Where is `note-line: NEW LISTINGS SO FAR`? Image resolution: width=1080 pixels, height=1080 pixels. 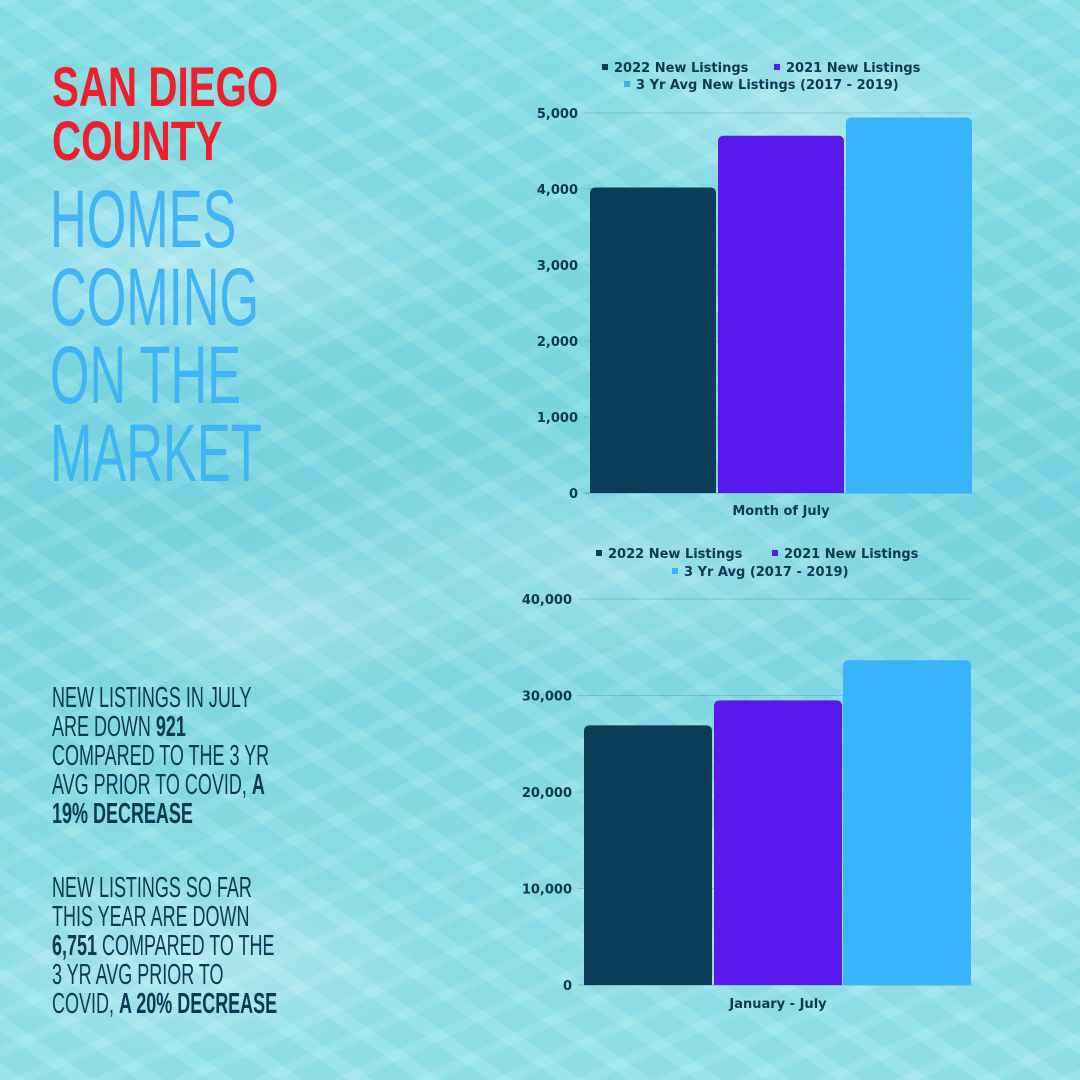
note-line: NEW LISTINGS SO FAR is located at coordinates (164, 888).